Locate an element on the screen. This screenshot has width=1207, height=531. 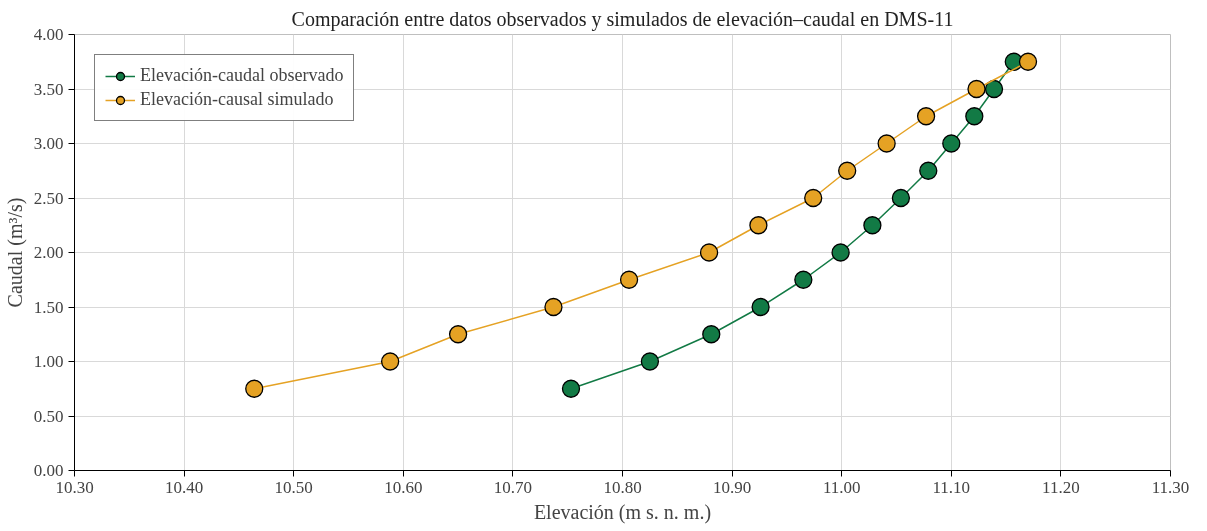
x-tick-label: 10.50 is located at coordinates (293, 487).